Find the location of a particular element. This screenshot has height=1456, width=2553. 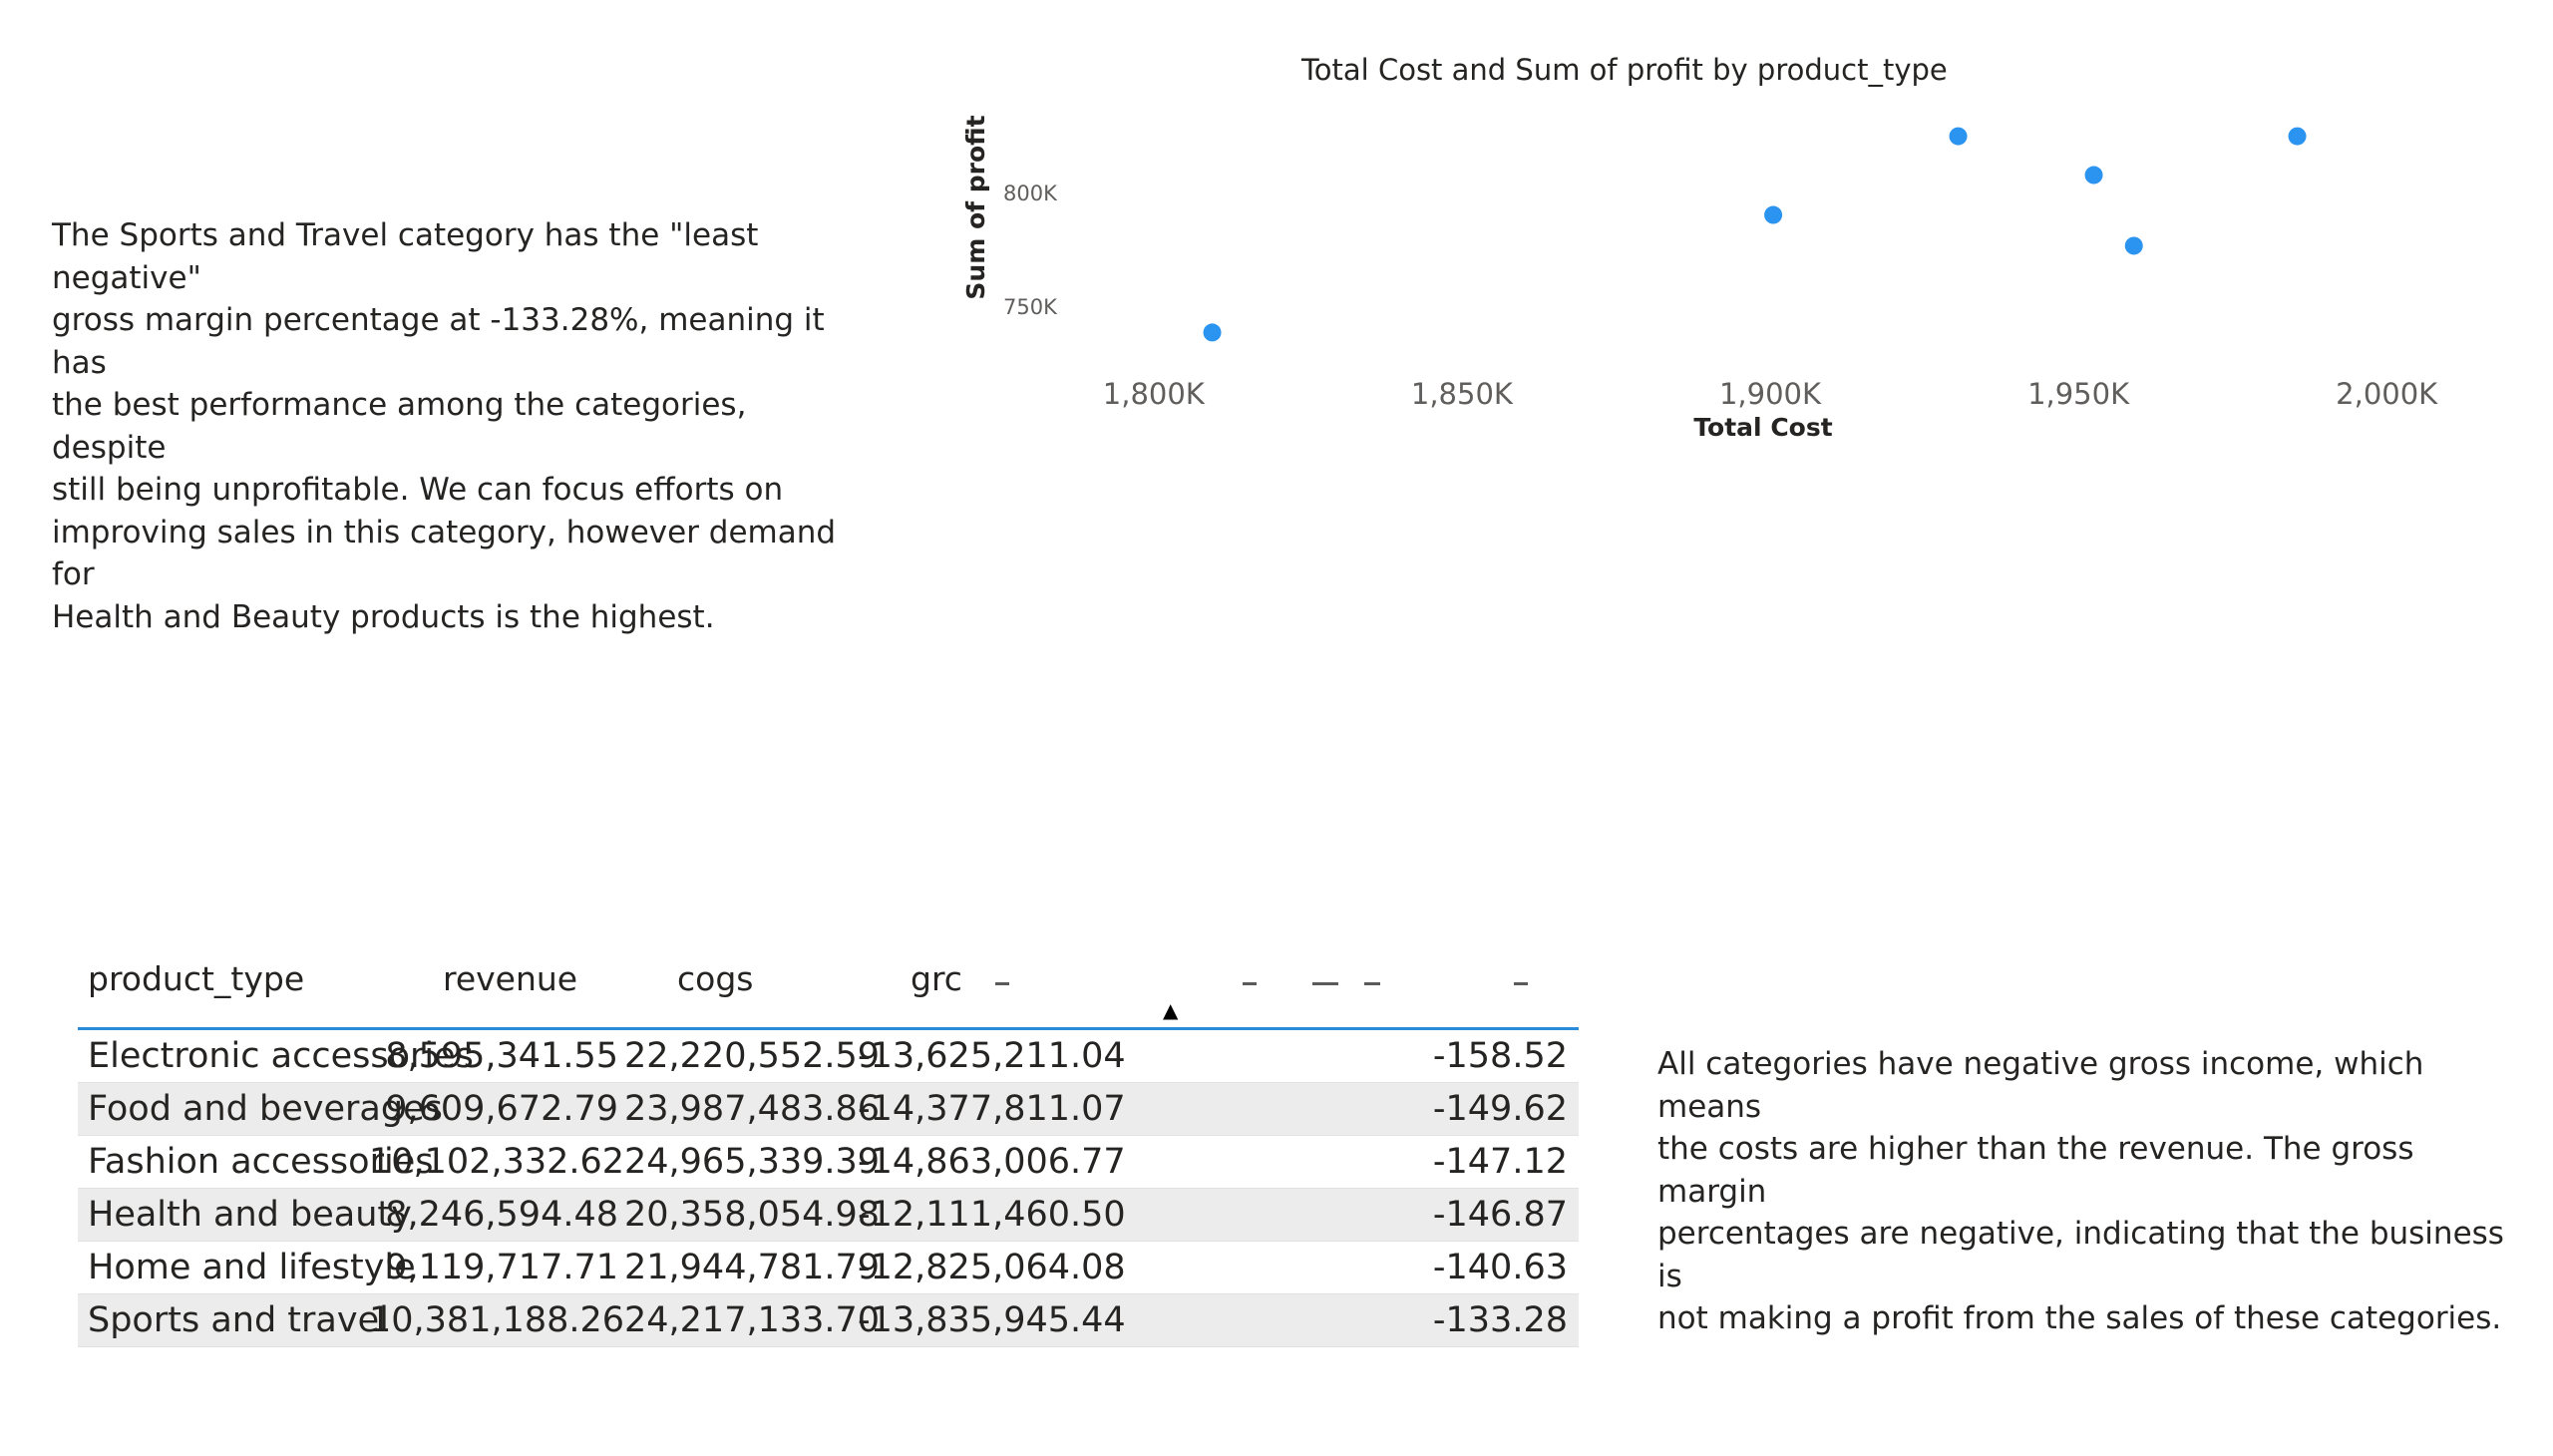

header-grc: grc is located at coordinates (937, 978).